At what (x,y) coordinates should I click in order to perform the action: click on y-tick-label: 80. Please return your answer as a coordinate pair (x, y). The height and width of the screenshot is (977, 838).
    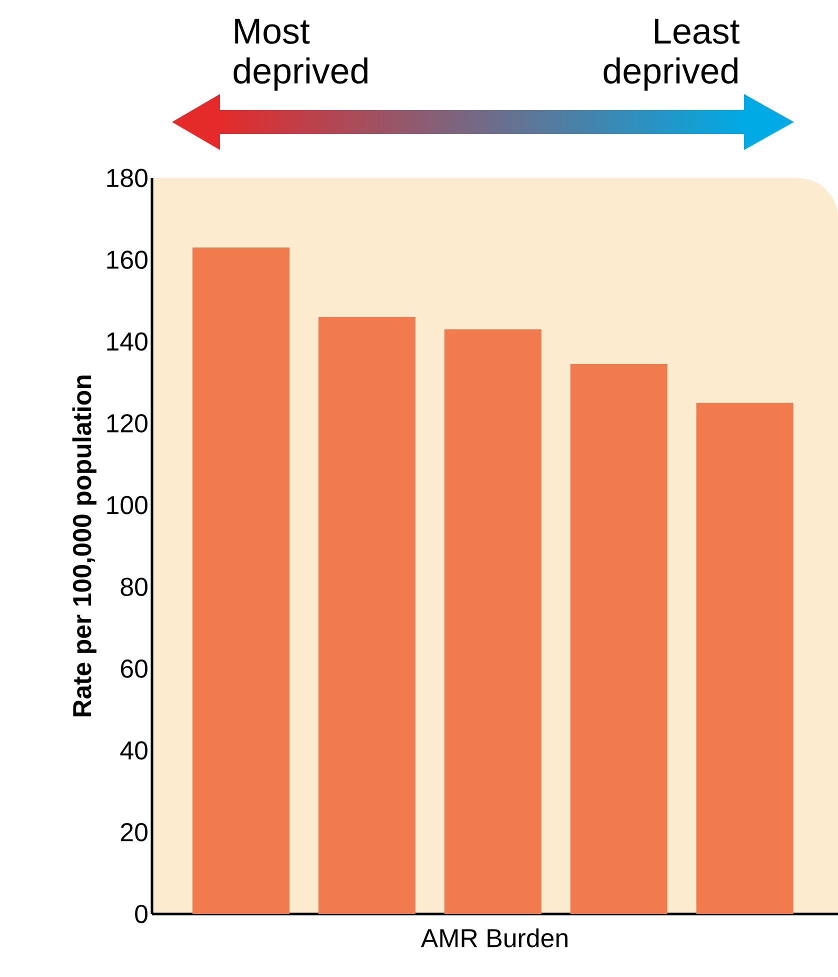
    Looking at the image, I should click on (134, 587).